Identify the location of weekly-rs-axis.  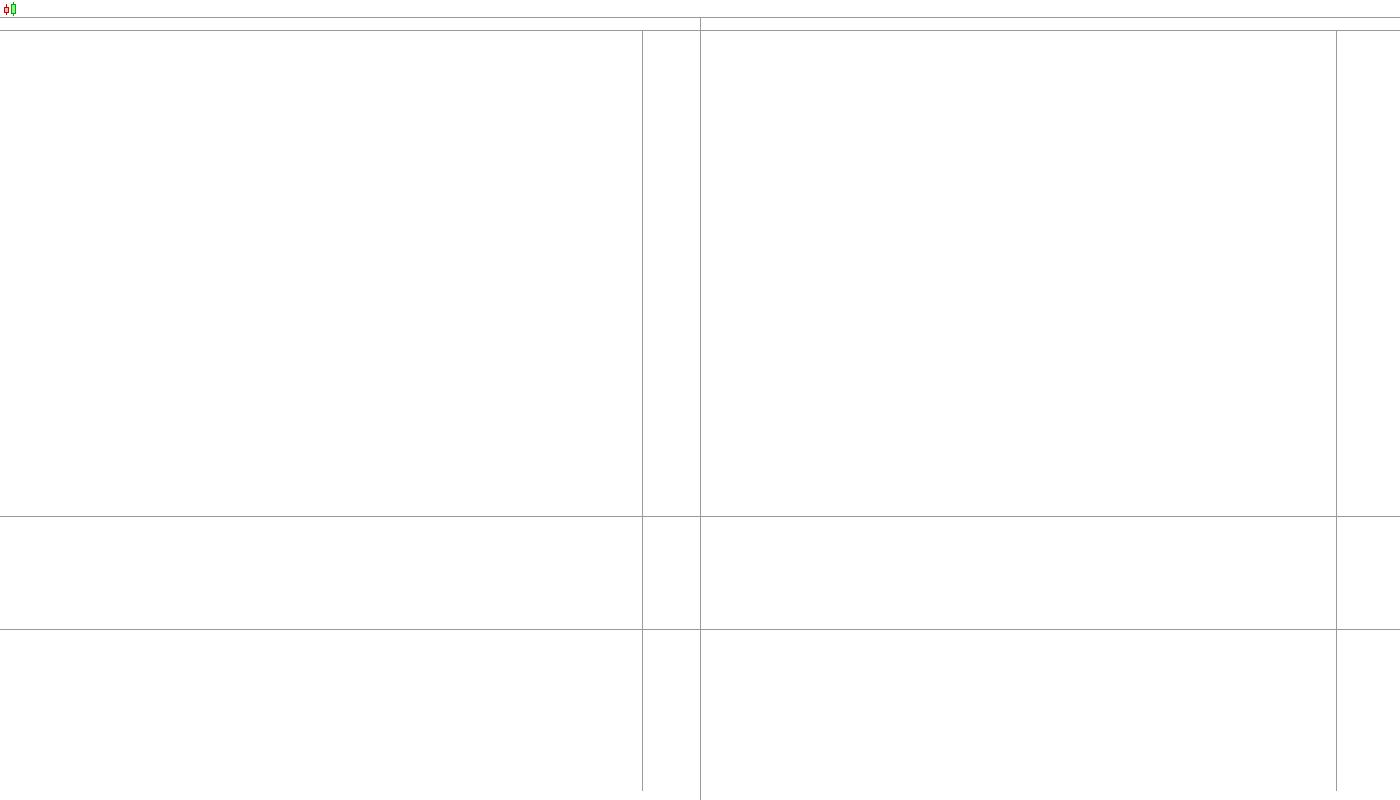
(671, 710).